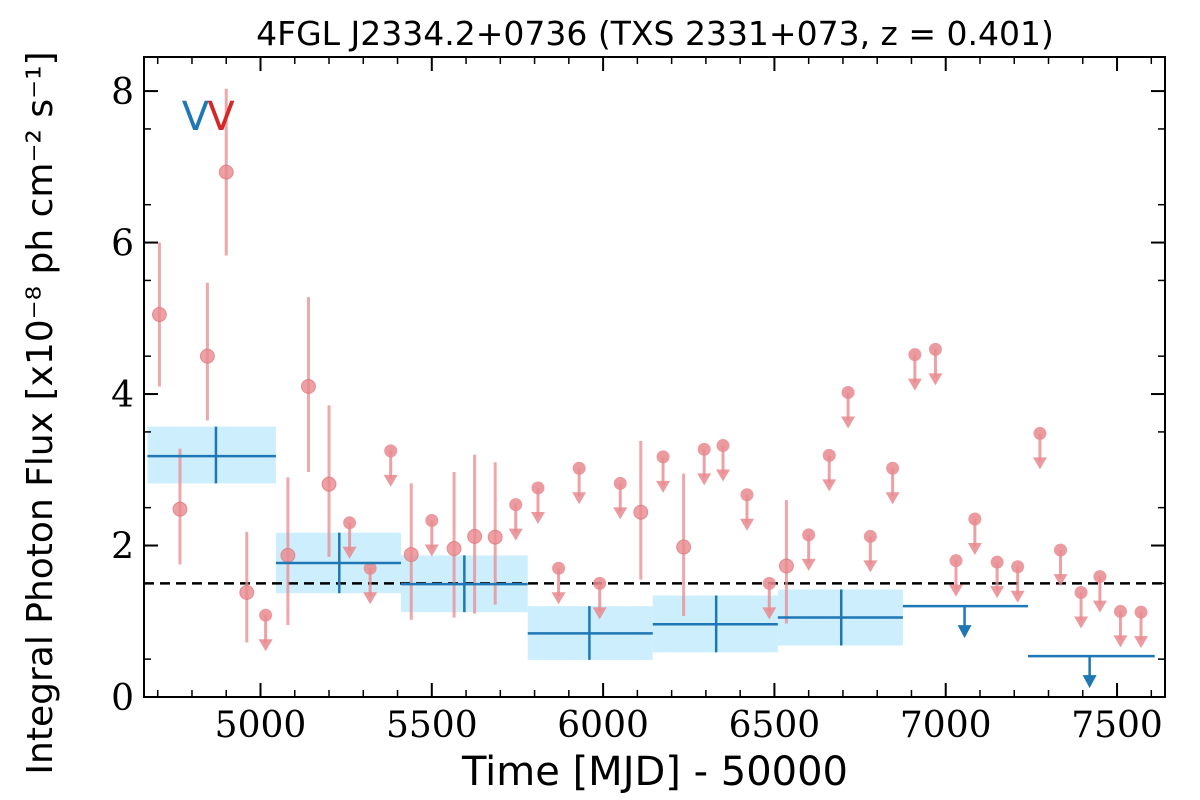  What do you see at coordinates (122, 547) in the screenshot?
I see `y-tick-label-1: 2` at bounding box center [122, 547].